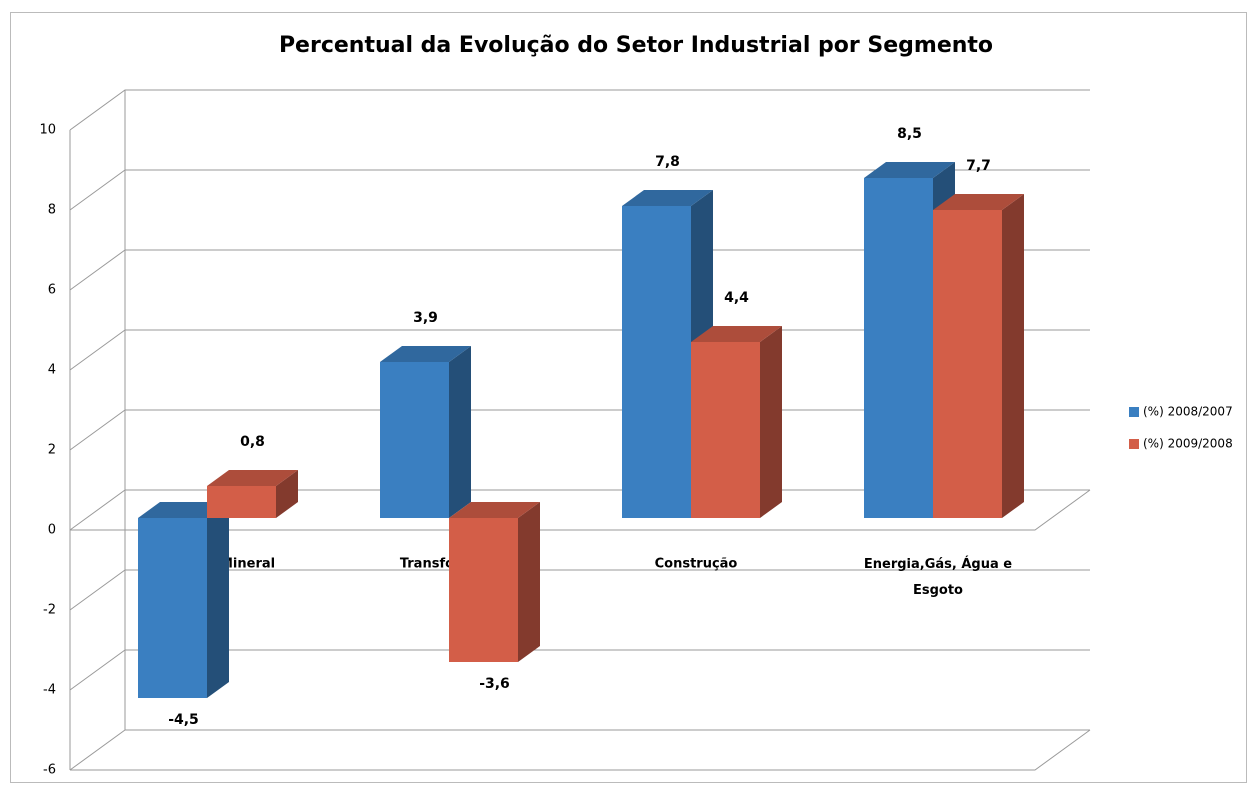  I want to click on y-tick-label: -4, so click(49, 690).